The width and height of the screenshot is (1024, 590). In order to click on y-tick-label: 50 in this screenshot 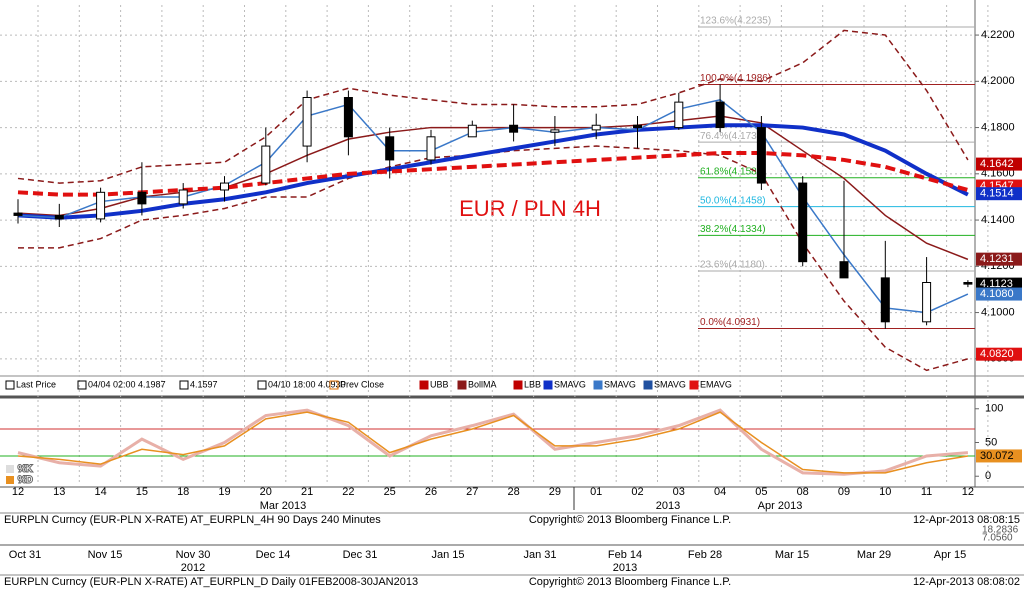, I will do `click(991, 442)`.